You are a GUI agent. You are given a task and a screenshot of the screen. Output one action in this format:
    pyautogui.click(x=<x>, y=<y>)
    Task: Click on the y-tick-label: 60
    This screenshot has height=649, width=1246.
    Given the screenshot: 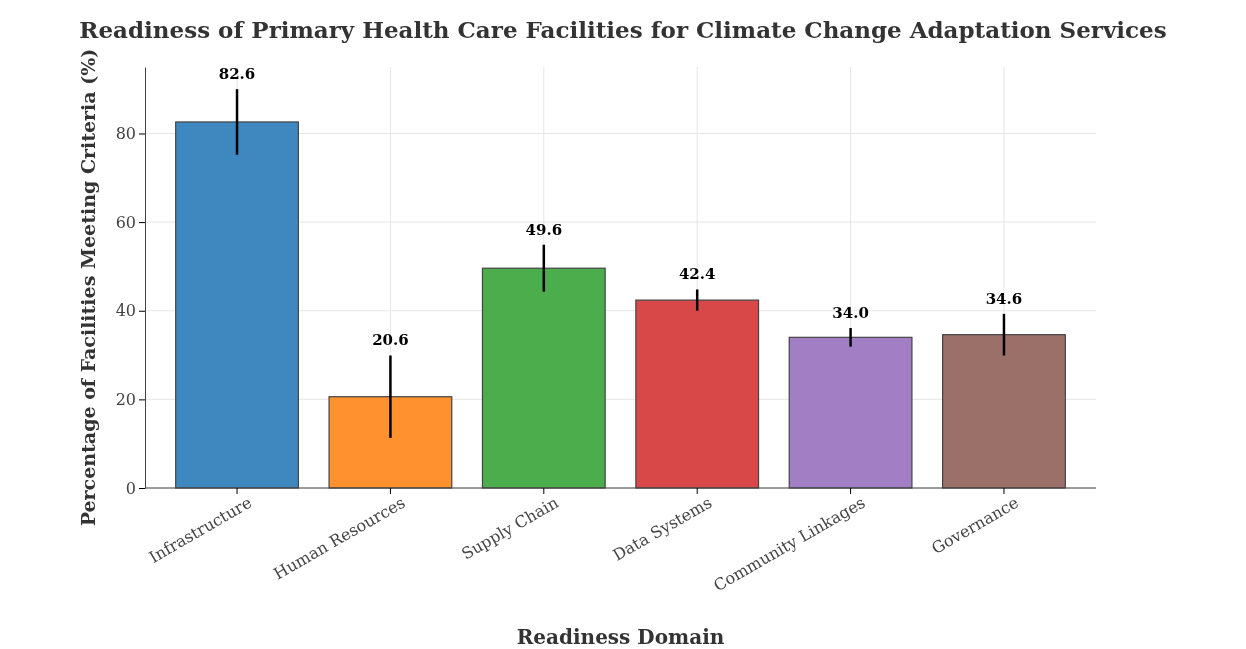 What is the action you would take?
    pyautogui.click(x=125, y=222)
    